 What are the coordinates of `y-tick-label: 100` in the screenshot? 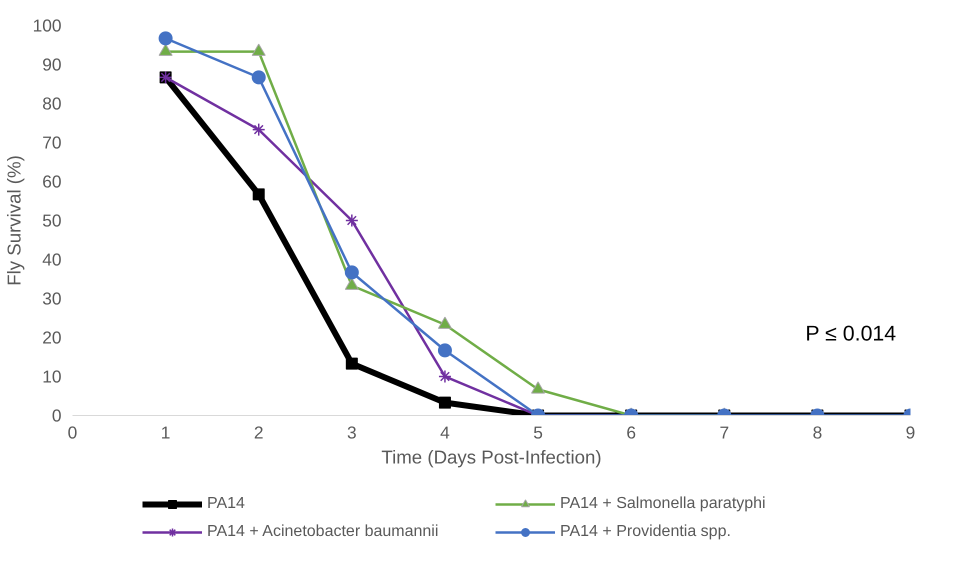 It's located at (47, 26).